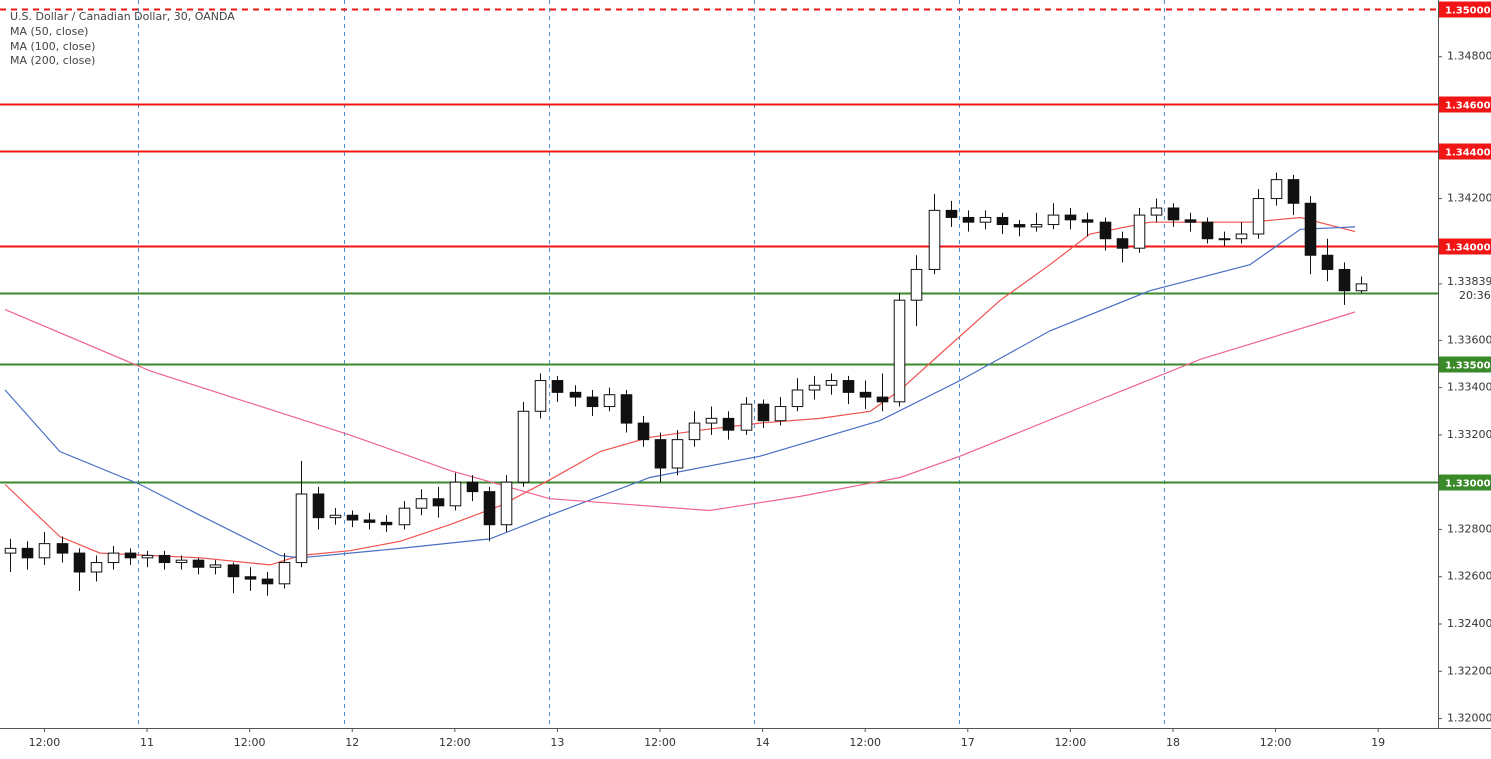 Image resolution: width=1491 pixels, height=759 pixels. Describe the element at coordinates (968, 742) in the screenshot. I see `x-tick-label: 17` at that location.